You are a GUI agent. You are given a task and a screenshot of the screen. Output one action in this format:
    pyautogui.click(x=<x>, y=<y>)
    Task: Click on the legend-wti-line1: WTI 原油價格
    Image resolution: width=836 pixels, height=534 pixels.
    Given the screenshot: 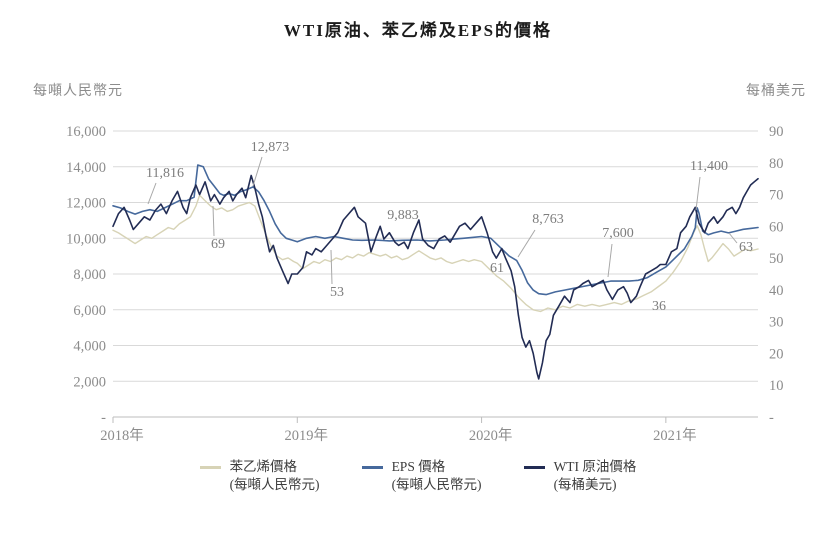 What is the action you would take?
    pyautogui.click(x=595, y=466)
    